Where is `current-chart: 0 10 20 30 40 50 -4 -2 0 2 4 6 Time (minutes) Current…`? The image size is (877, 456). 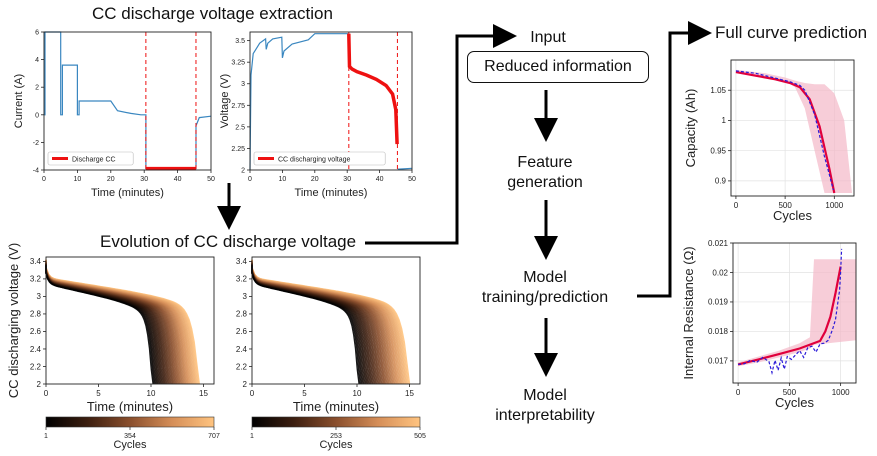 current-chart: 0 10 20 30 40 50 -4 -2 0 2 4 6 Time (minutes) Current… is located at coordinates (114, 114).